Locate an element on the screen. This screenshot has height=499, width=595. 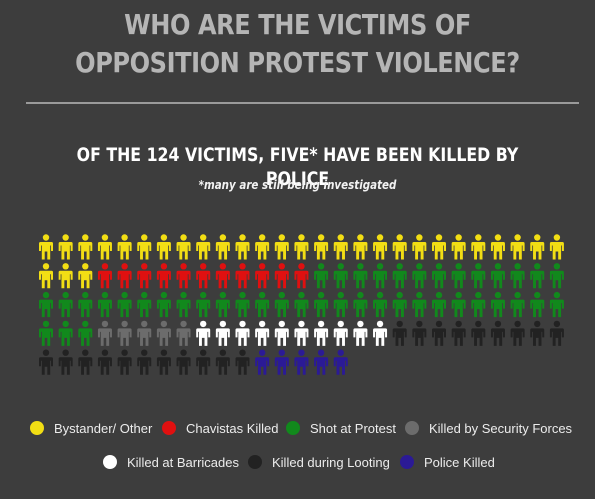
legend-dot-police-killed is located at coordinates (407, 462).